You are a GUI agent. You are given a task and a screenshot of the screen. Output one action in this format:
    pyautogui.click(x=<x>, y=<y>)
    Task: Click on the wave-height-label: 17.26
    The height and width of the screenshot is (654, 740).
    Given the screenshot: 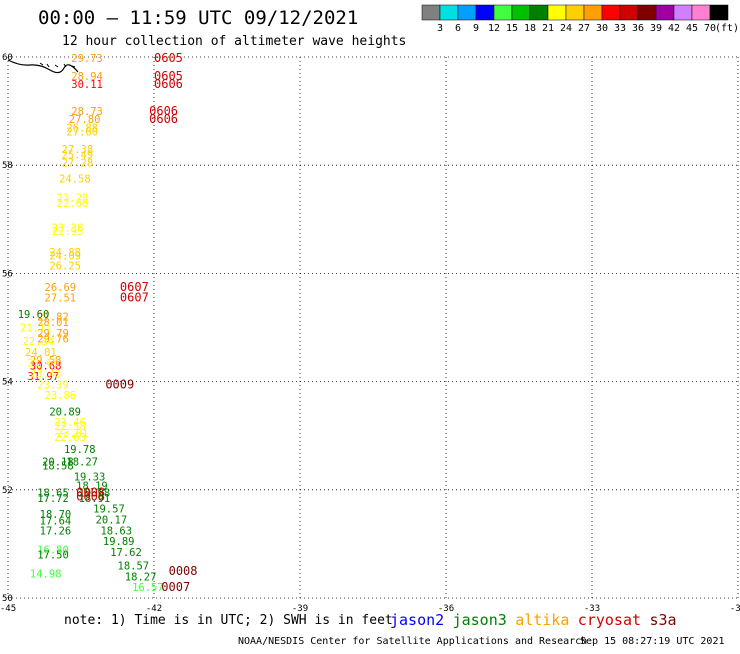 What is the action you would take?
    pyautogui.click(x=56, y=531)
    